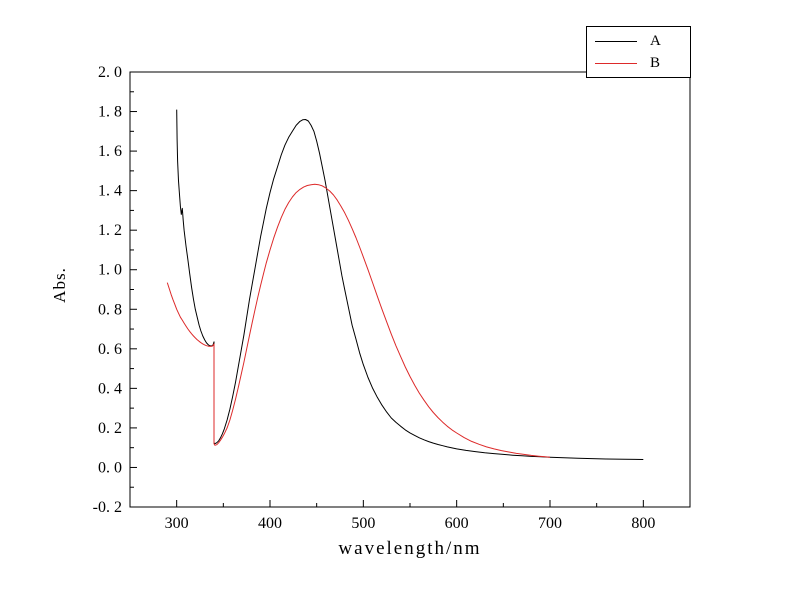  Describe the element at coordinates (616, 63) in the screenshot. I see `legend-line-sample-b` at that location.